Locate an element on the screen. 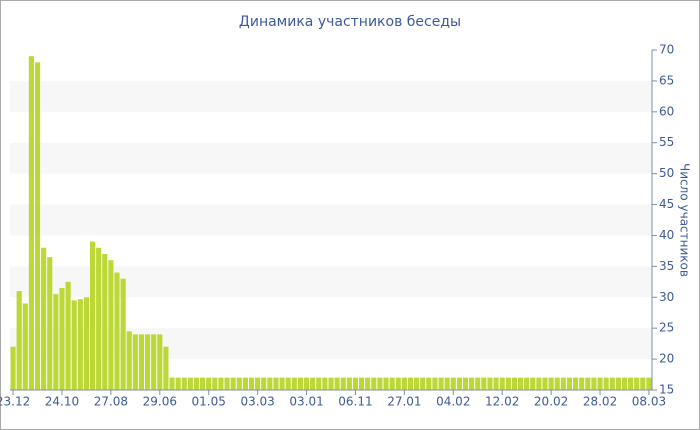 The image size is (700, 430). x-tick-label: 27.08 is located at coordinates (111, 402).